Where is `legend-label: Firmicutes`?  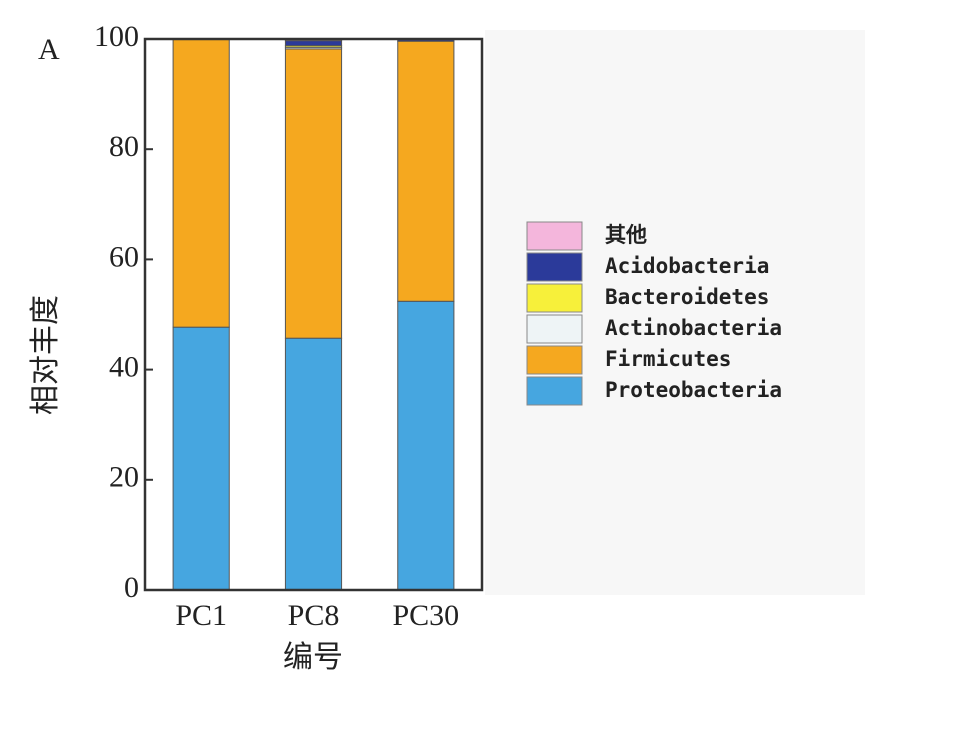
legend-label: Firmicutes is located at coordinates (668, 359).